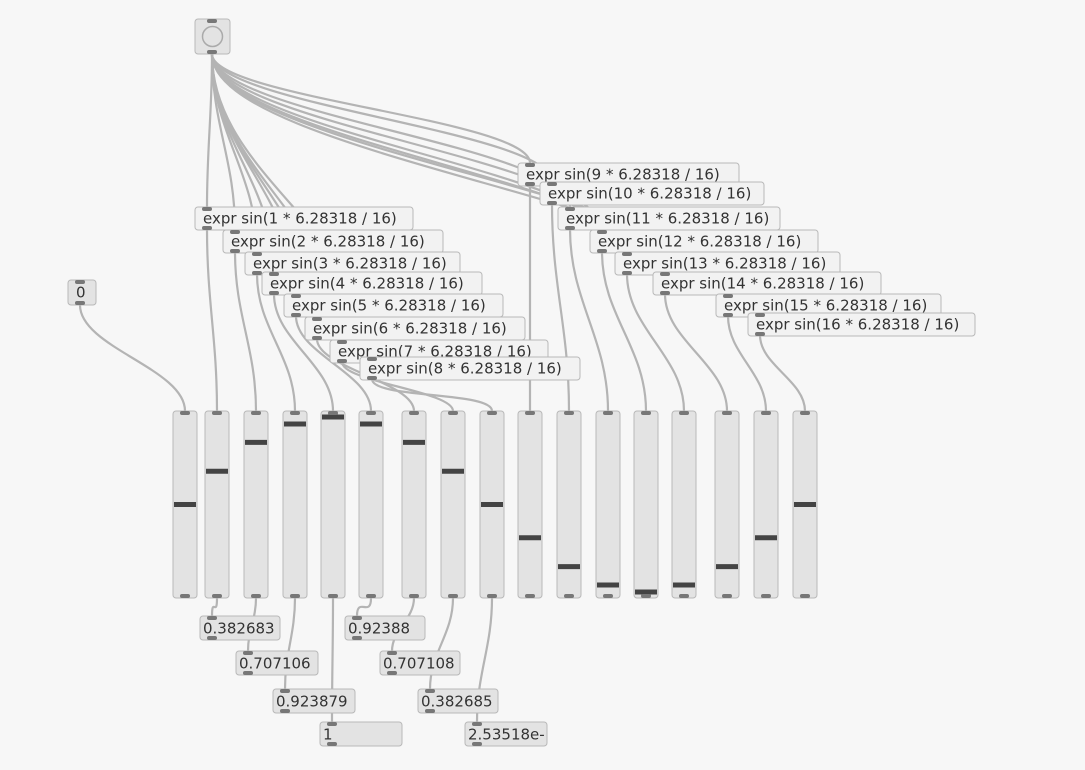 The width and height of the screenshot is (1085, 770). I want to click on number-value: 1, so click(328, 735).